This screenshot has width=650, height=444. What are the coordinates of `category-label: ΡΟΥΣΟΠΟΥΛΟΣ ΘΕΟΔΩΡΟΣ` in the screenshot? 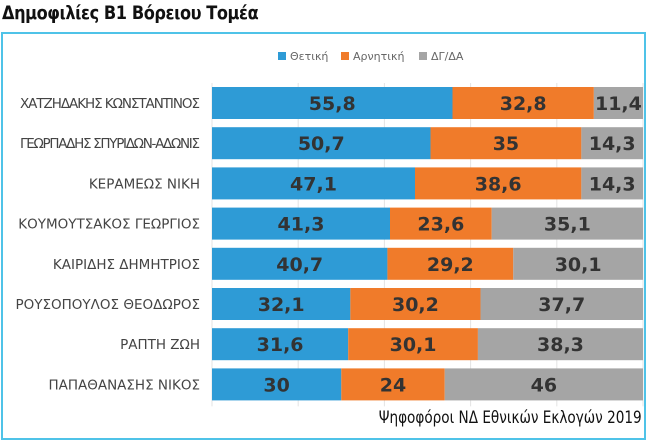 It's located at (107, 305).